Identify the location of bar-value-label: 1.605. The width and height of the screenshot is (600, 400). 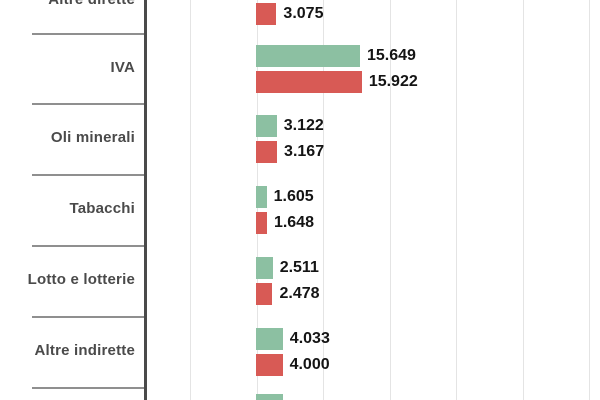
(293, 196).